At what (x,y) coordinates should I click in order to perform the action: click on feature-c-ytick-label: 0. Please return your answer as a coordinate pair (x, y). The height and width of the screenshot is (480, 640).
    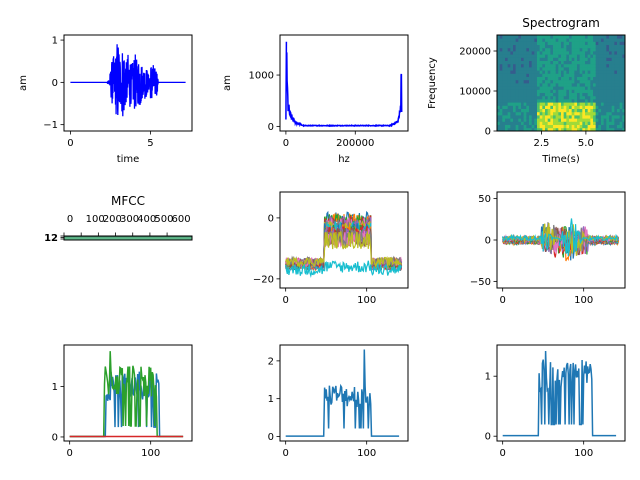
    Looking at the image, I should click on (488, 437).